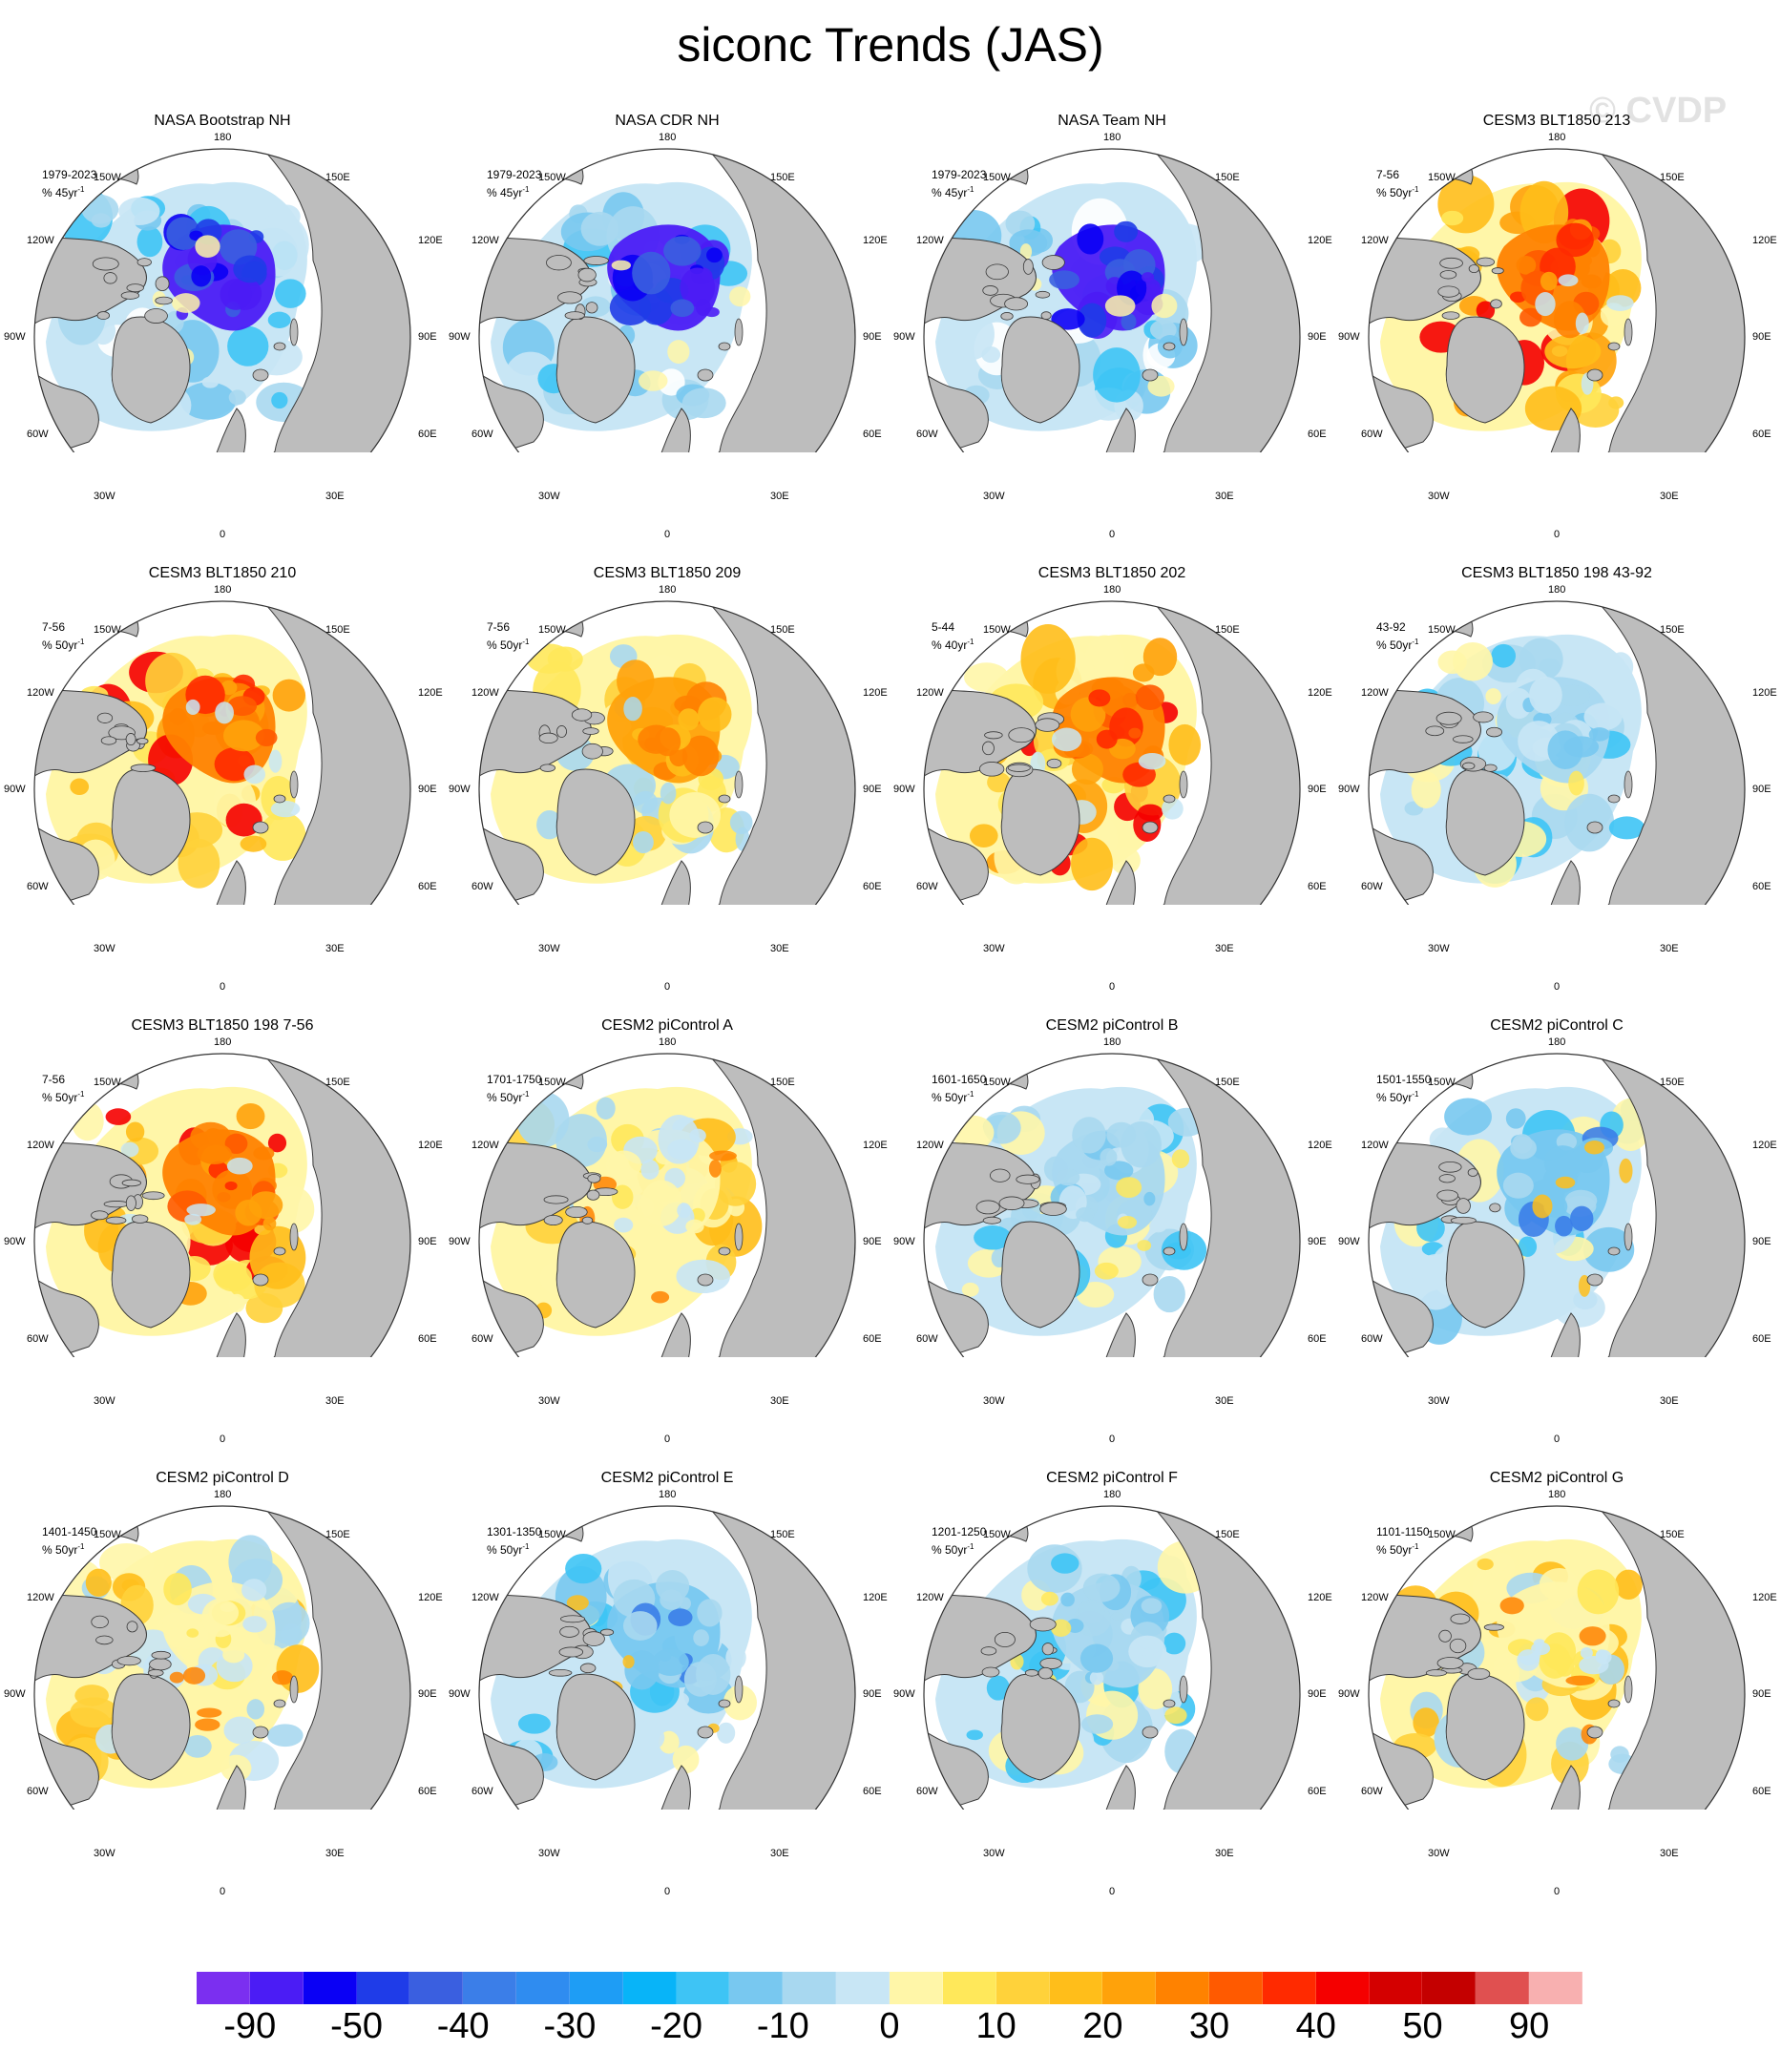 This screenshot has width=1781, height=2072. Describe the element at coordinates (54, 627) in the screenshot. I see `panel-period: 7-56` at that location.